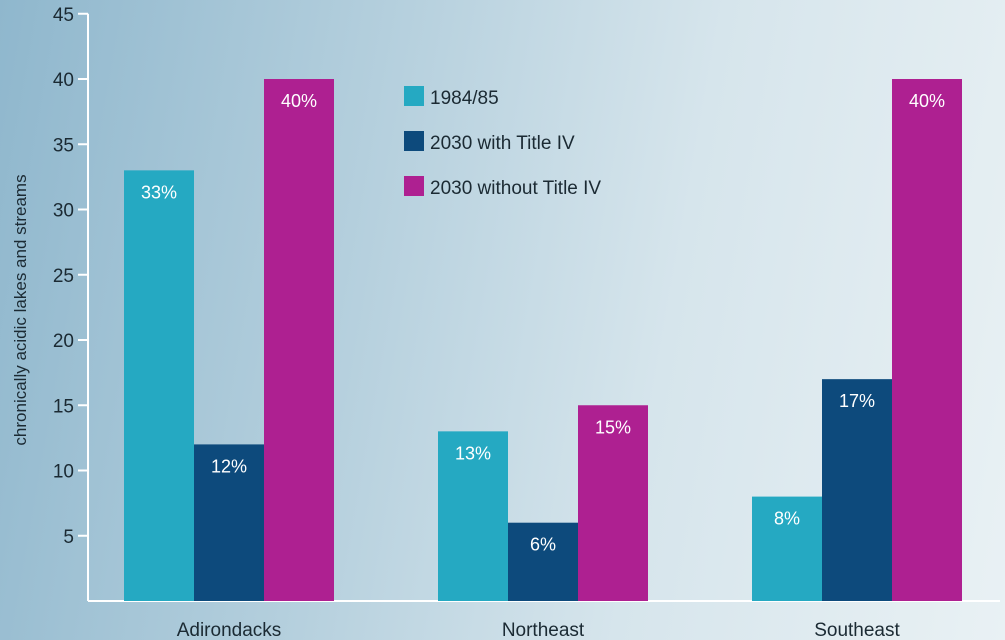 The height and width of the screenshot is (640, 1005). Describe the element at coordinates (229, 466) in the screenshot. I see `bar-data-label: 12%` at that location.